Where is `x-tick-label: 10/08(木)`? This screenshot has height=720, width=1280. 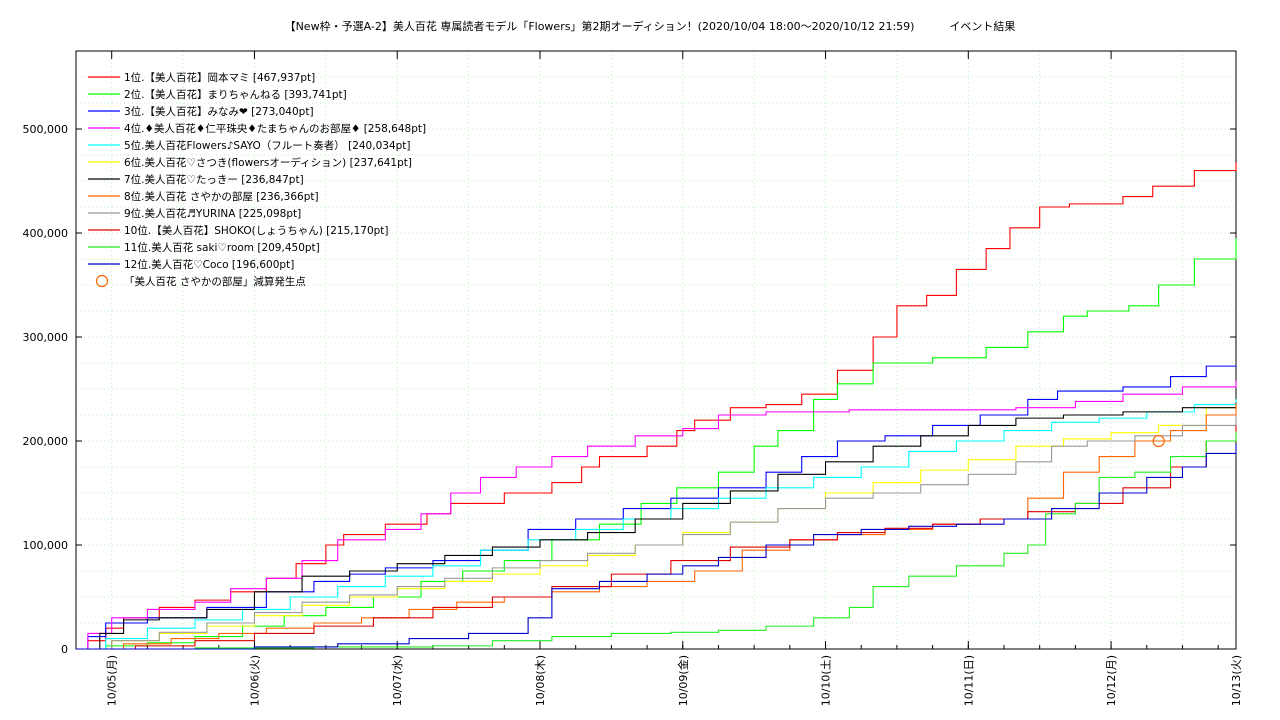
x-tick-label: 10/08(木) is located at coordinates (540, 680).